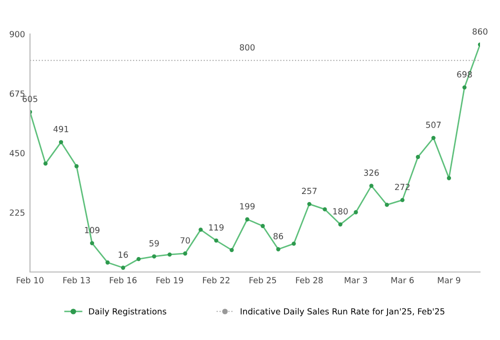 The height and width of the screenshot is (340, 500). What do you see at coordinates (480, 31) in the screenshot?
I see `data-label: 860` at bounding box center [480, 31].